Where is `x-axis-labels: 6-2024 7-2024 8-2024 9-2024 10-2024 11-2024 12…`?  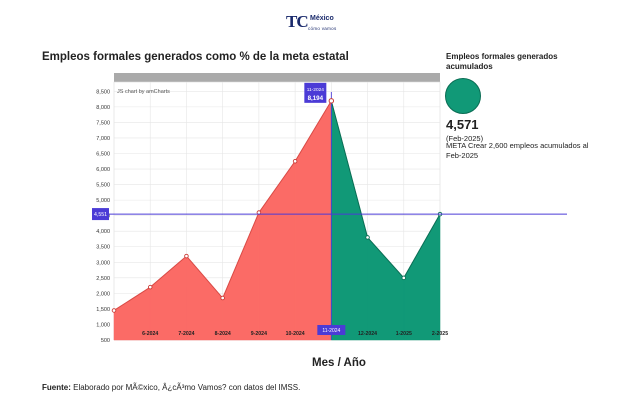 x-axis-labels: 6-2024 7-2024 8-2024 9-2024 10-2024 11-2024 12… is located at coordinates (295, 334).